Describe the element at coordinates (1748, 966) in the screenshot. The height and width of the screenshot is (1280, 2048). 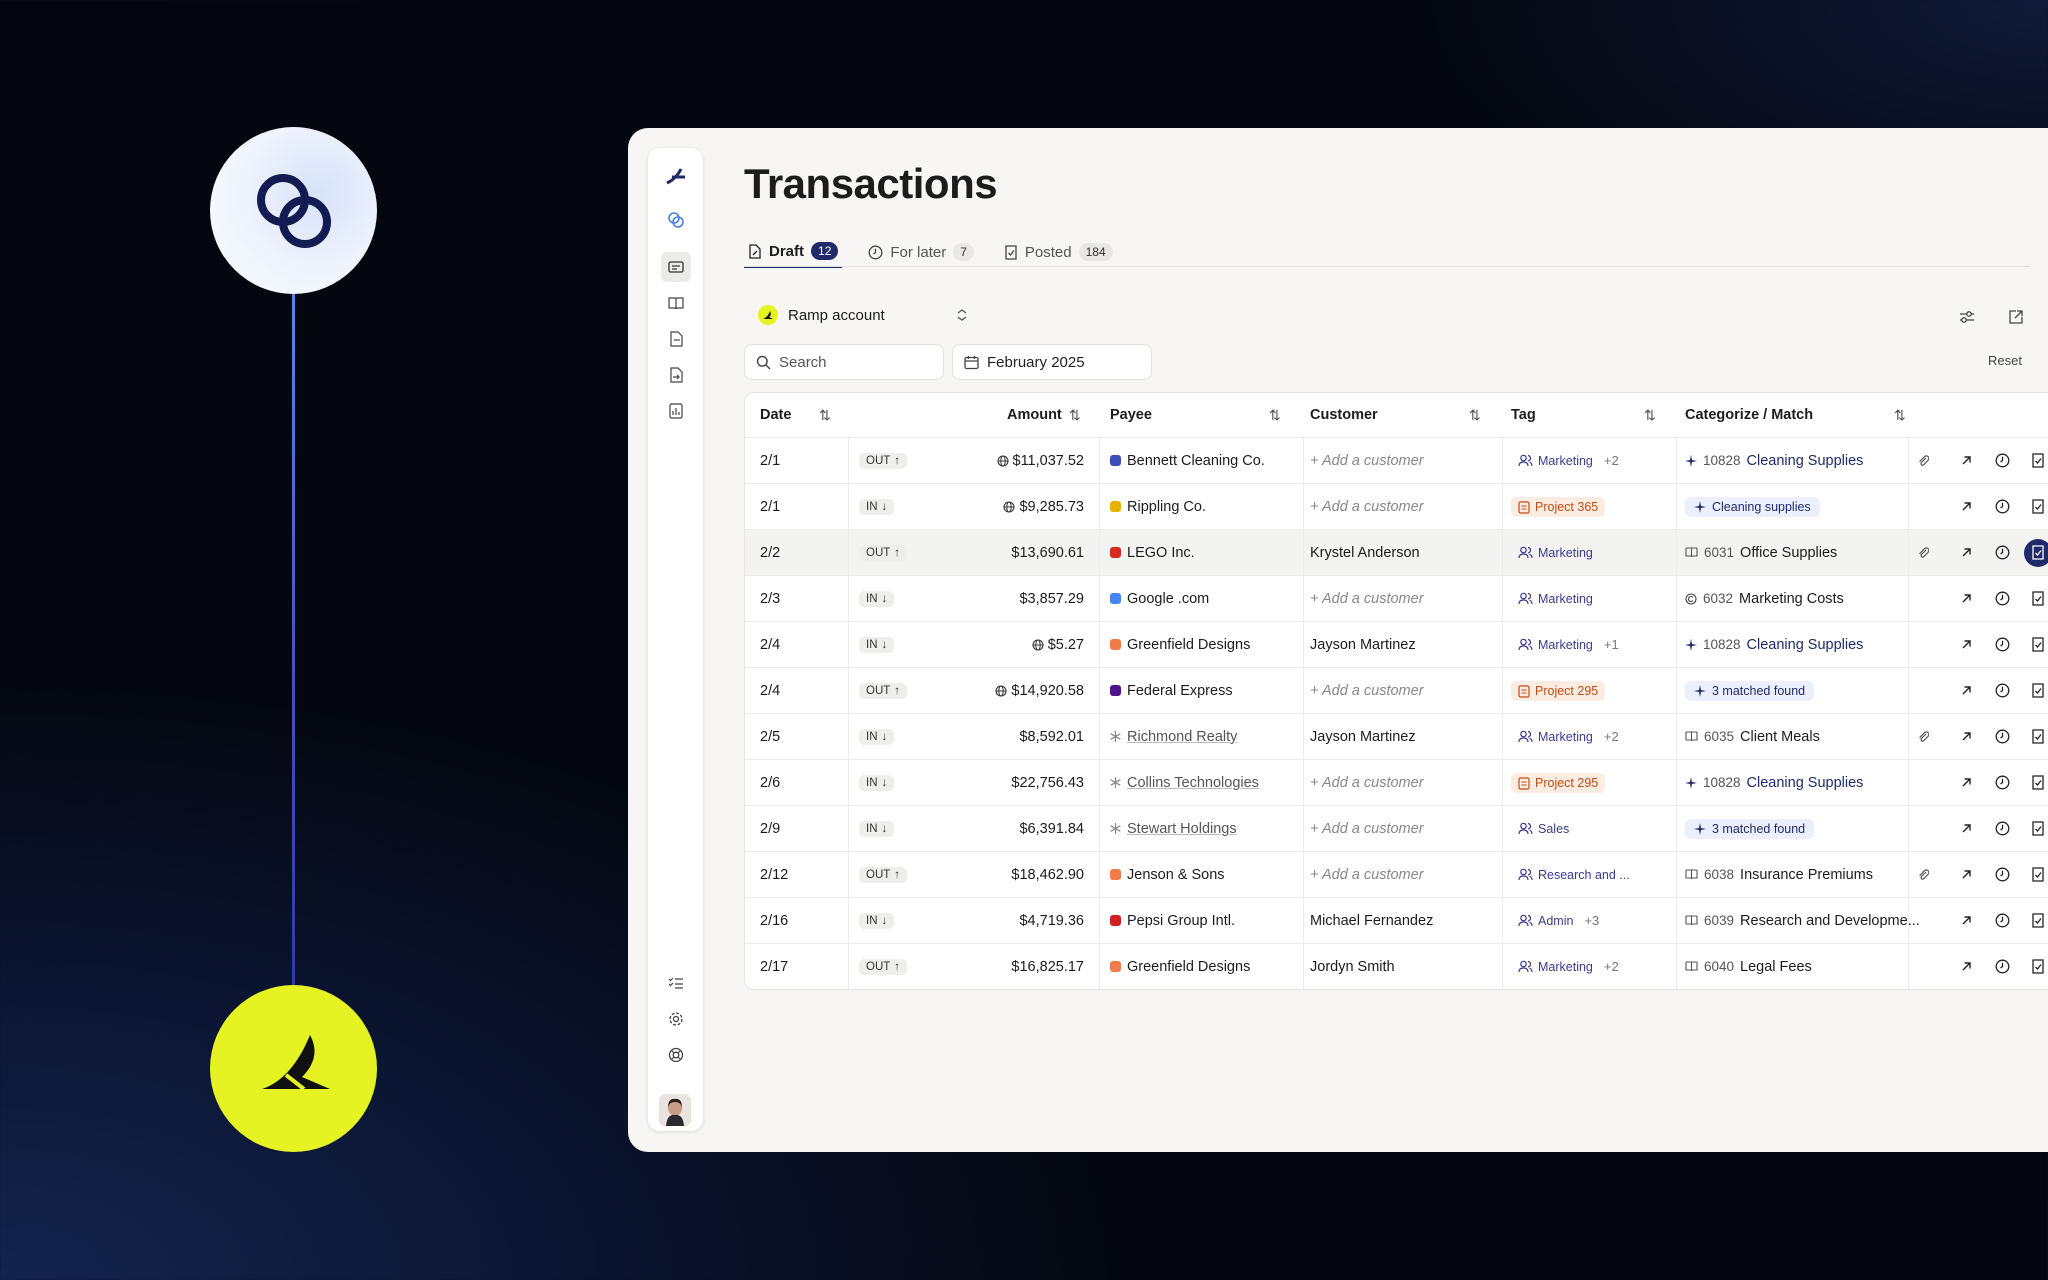
I see `category-cell: 6040 Legal Fees` at that location.